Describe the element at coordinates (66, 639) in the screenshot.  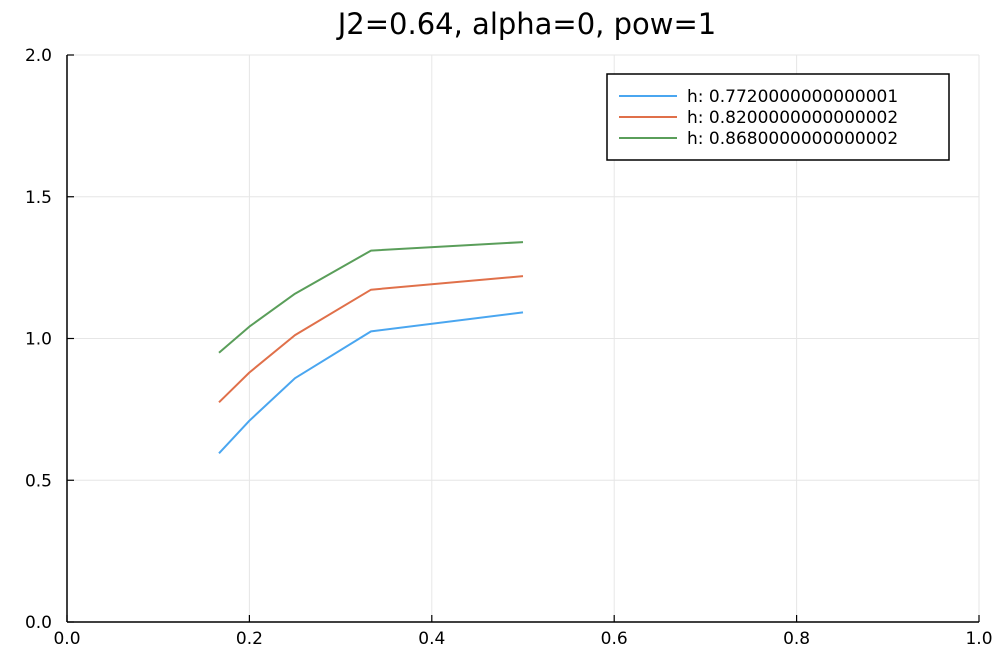
I see `x-tick-label: 0.0` at that location.